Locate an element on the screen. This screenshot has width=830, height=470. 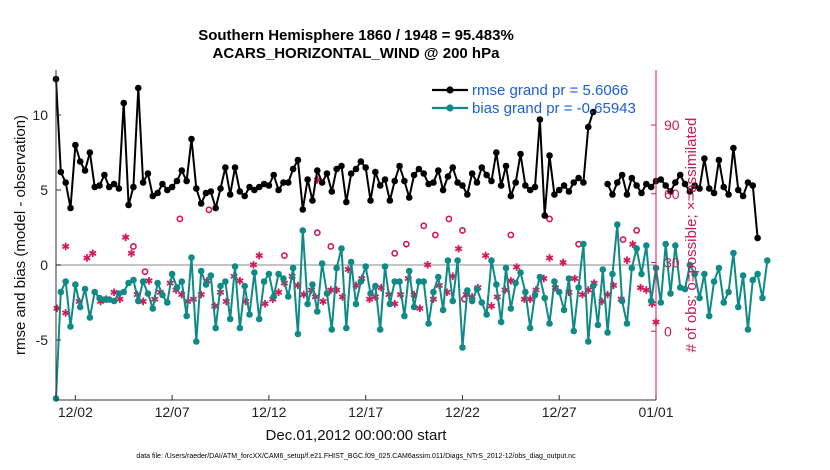
legend-rmse-marker is located at coordinates (450, 90).